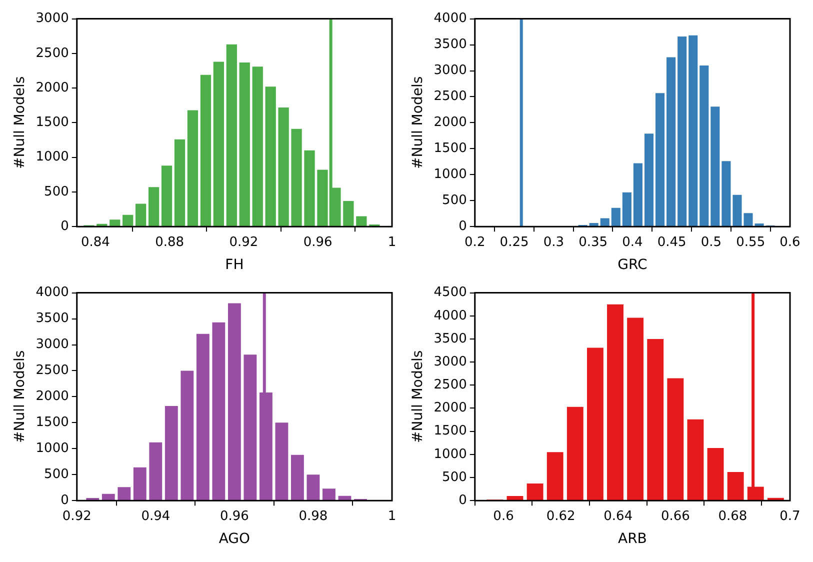 This screenshot has width=813, height=562. What do you see at coordinates (475, 242) in the screenshot?
I see `x-tick-label: 0.2` at bounding box center [475, 242].